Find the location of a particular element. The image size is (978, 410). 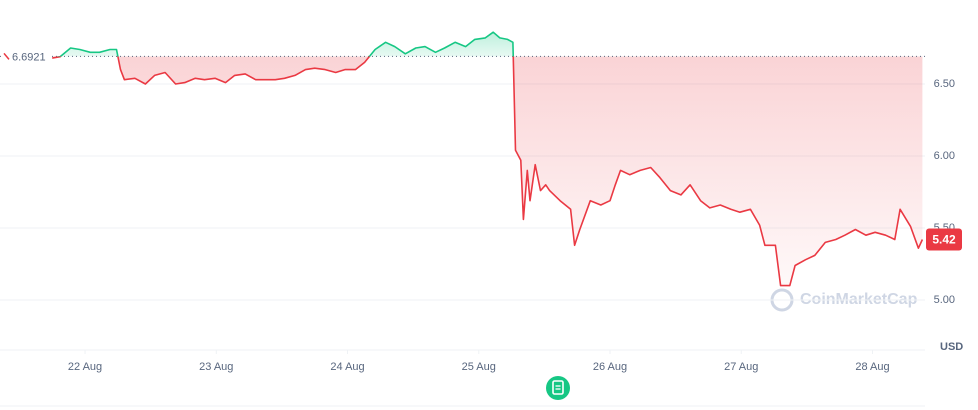

x-tick-label: 26 Aug is located at coordinates (610, 367).